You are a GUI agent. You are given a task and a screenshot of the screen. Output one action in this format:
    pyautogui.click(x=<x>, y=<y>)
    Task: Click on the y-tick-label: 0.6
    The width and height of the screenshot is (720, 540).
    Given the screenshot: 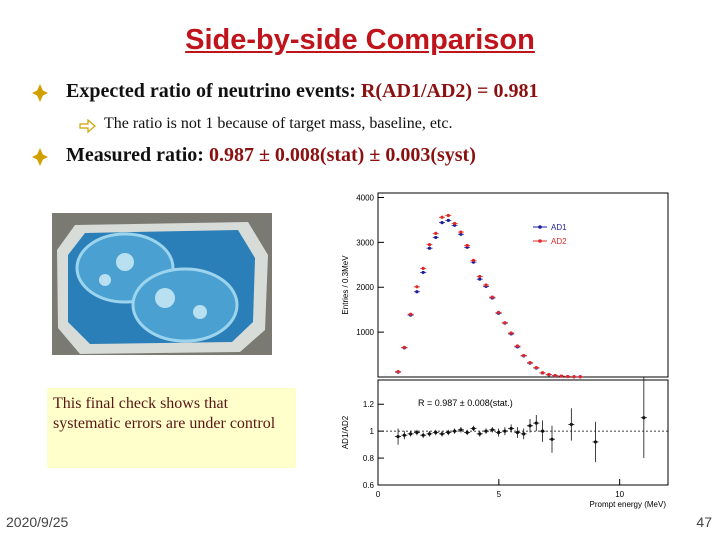 What is the action you would take?
    pyautogui.click(x=369, y=485)
    